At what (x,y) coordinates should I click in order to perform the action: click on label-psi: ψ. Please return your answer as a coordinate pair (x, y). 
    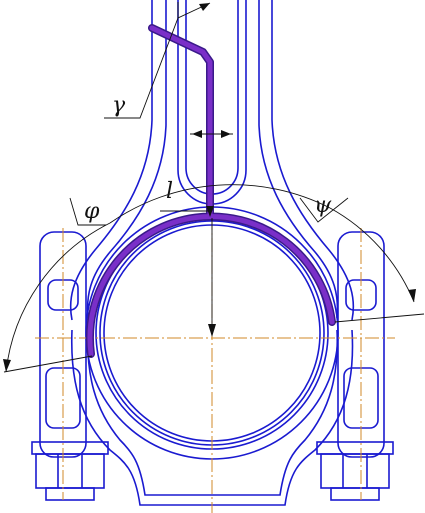
    Looking at the image, I should click on (323, 205).